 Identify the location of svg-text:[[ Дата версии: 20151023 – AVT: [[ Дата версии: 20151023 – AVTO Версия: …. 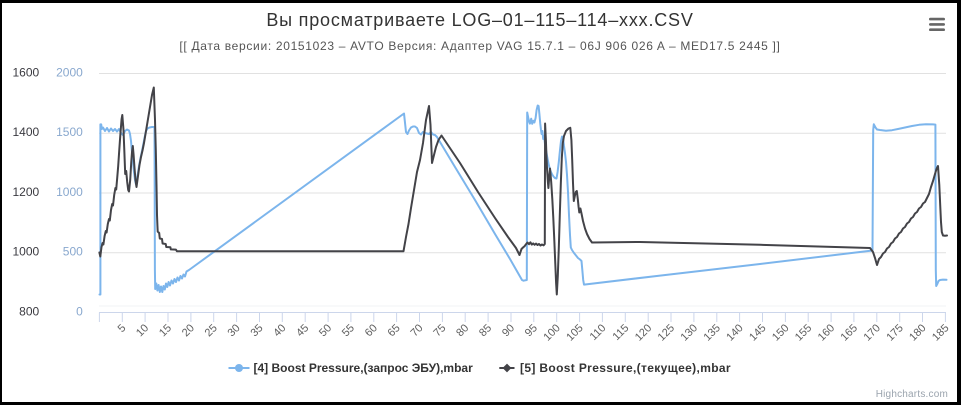
(479, 46).